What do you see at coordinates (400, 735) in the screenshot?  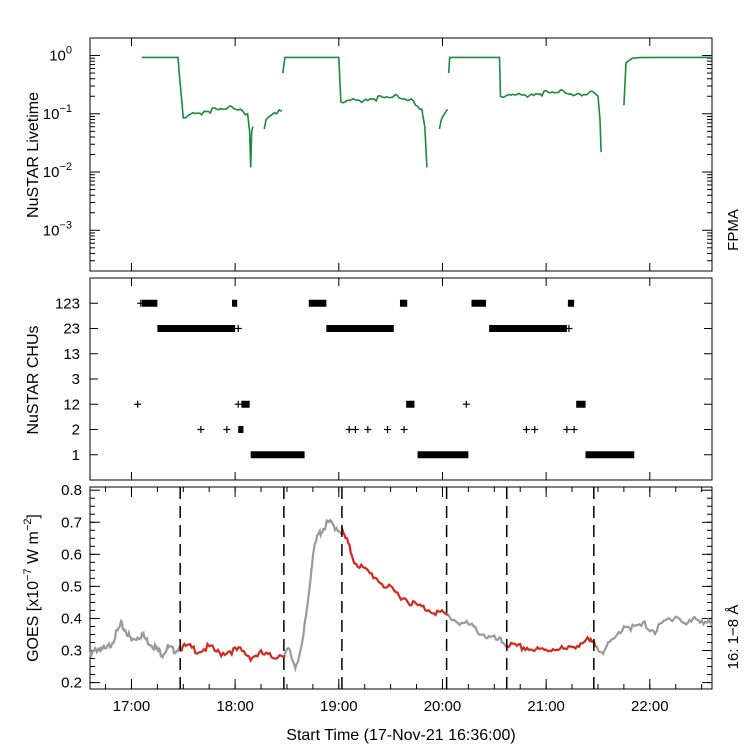 I see `x-axis-label: Start Time (17-Nov-21 16:36:00)` at bounding box center [400, 735].